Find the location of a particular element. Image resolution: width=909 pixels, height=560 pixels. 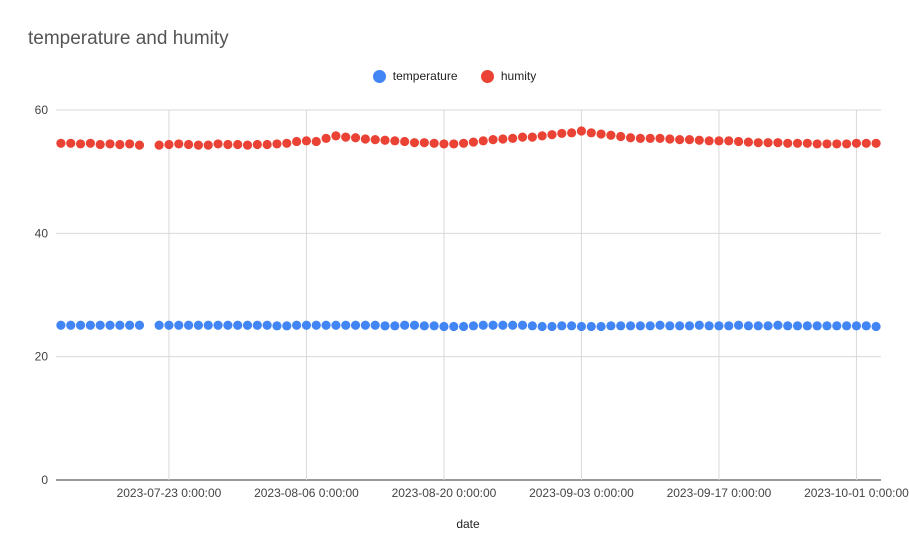

legend-item-humity: humity is located at coordinates (508, 75).